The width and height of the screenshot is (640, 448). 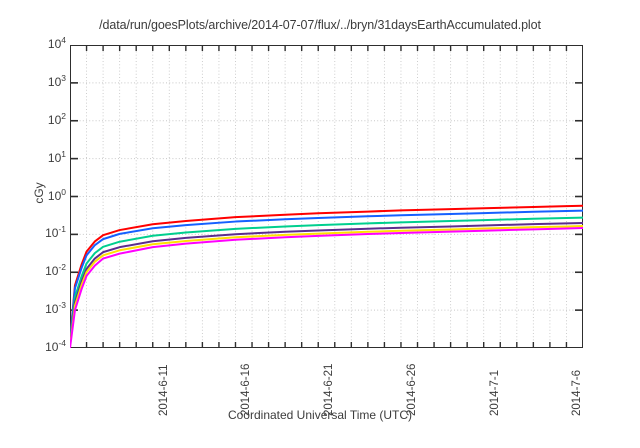 What do you see at coordinates (56, 43) in the screenshot?
I see `y-tick-label: 10⁴` at bounding box center [56, 43].